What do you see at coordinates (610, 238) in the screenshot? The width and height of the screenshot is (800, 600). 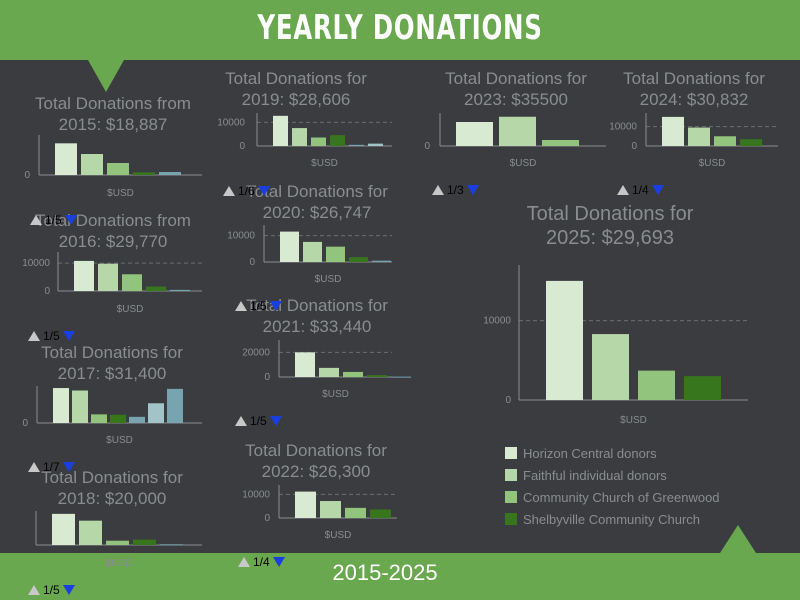 I see `chart-title-line2: 2025: $29,693` at bounding box center [610, 238].